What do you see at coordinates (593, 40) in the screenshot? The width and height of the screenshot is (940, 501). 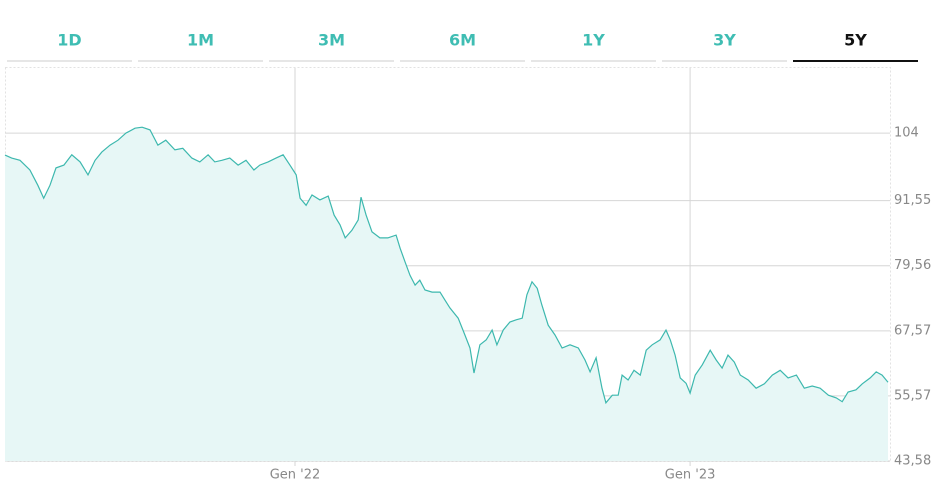 I see `tab: 1Y` at bounding box center [593, 40].